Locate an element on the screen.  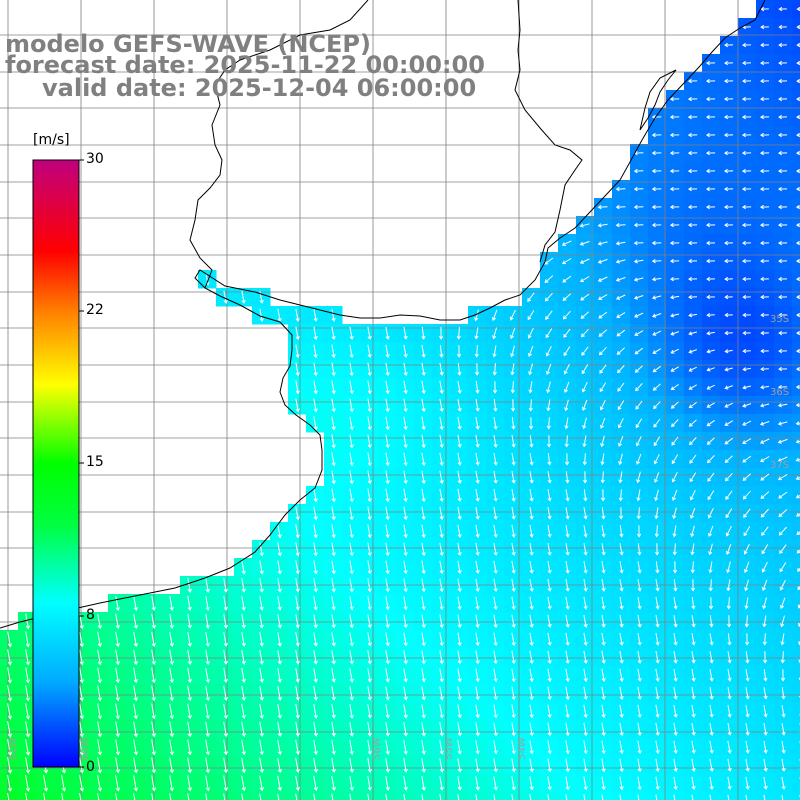
colorbar-unit: [m/s] is located at coordinates (51, 140).